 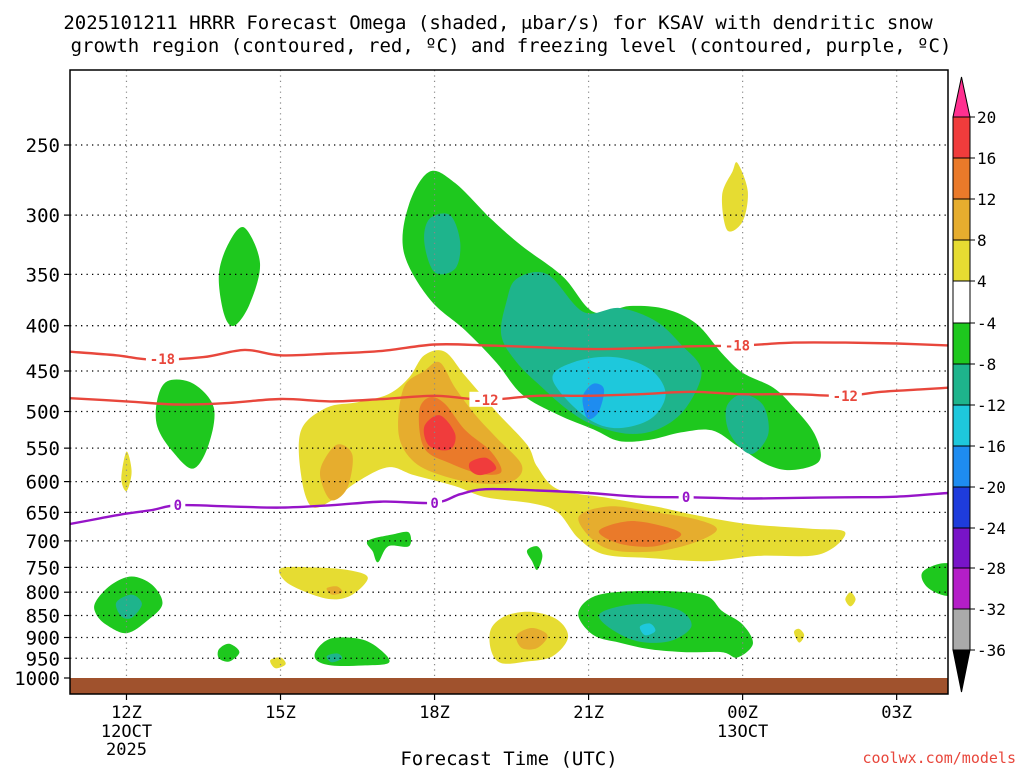 I want to click on omega-region-right-teal-patch, so click(x=747, y=424).